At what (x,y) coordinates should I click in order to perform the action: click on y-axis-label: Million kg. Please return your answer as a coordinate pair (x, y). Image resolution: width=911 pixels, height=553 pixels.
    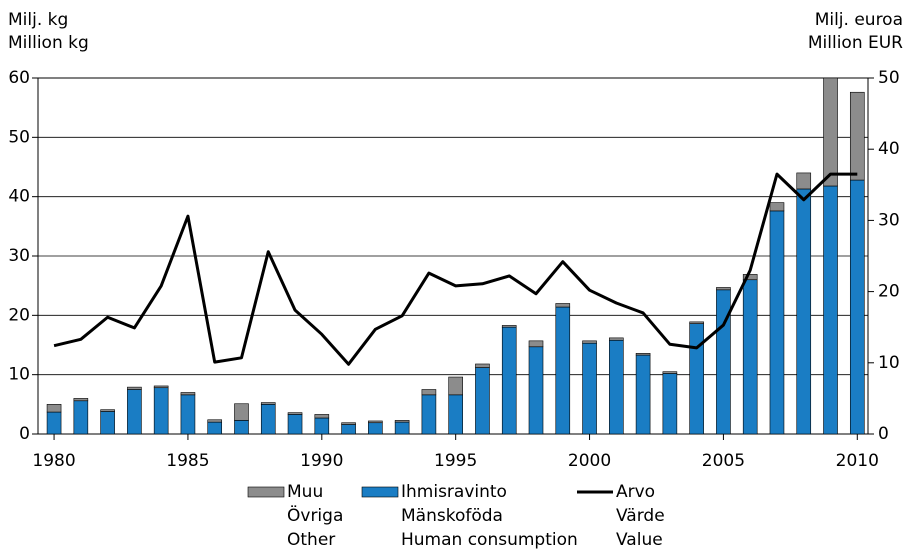
    Looking at the image, I should click on (48, 43).